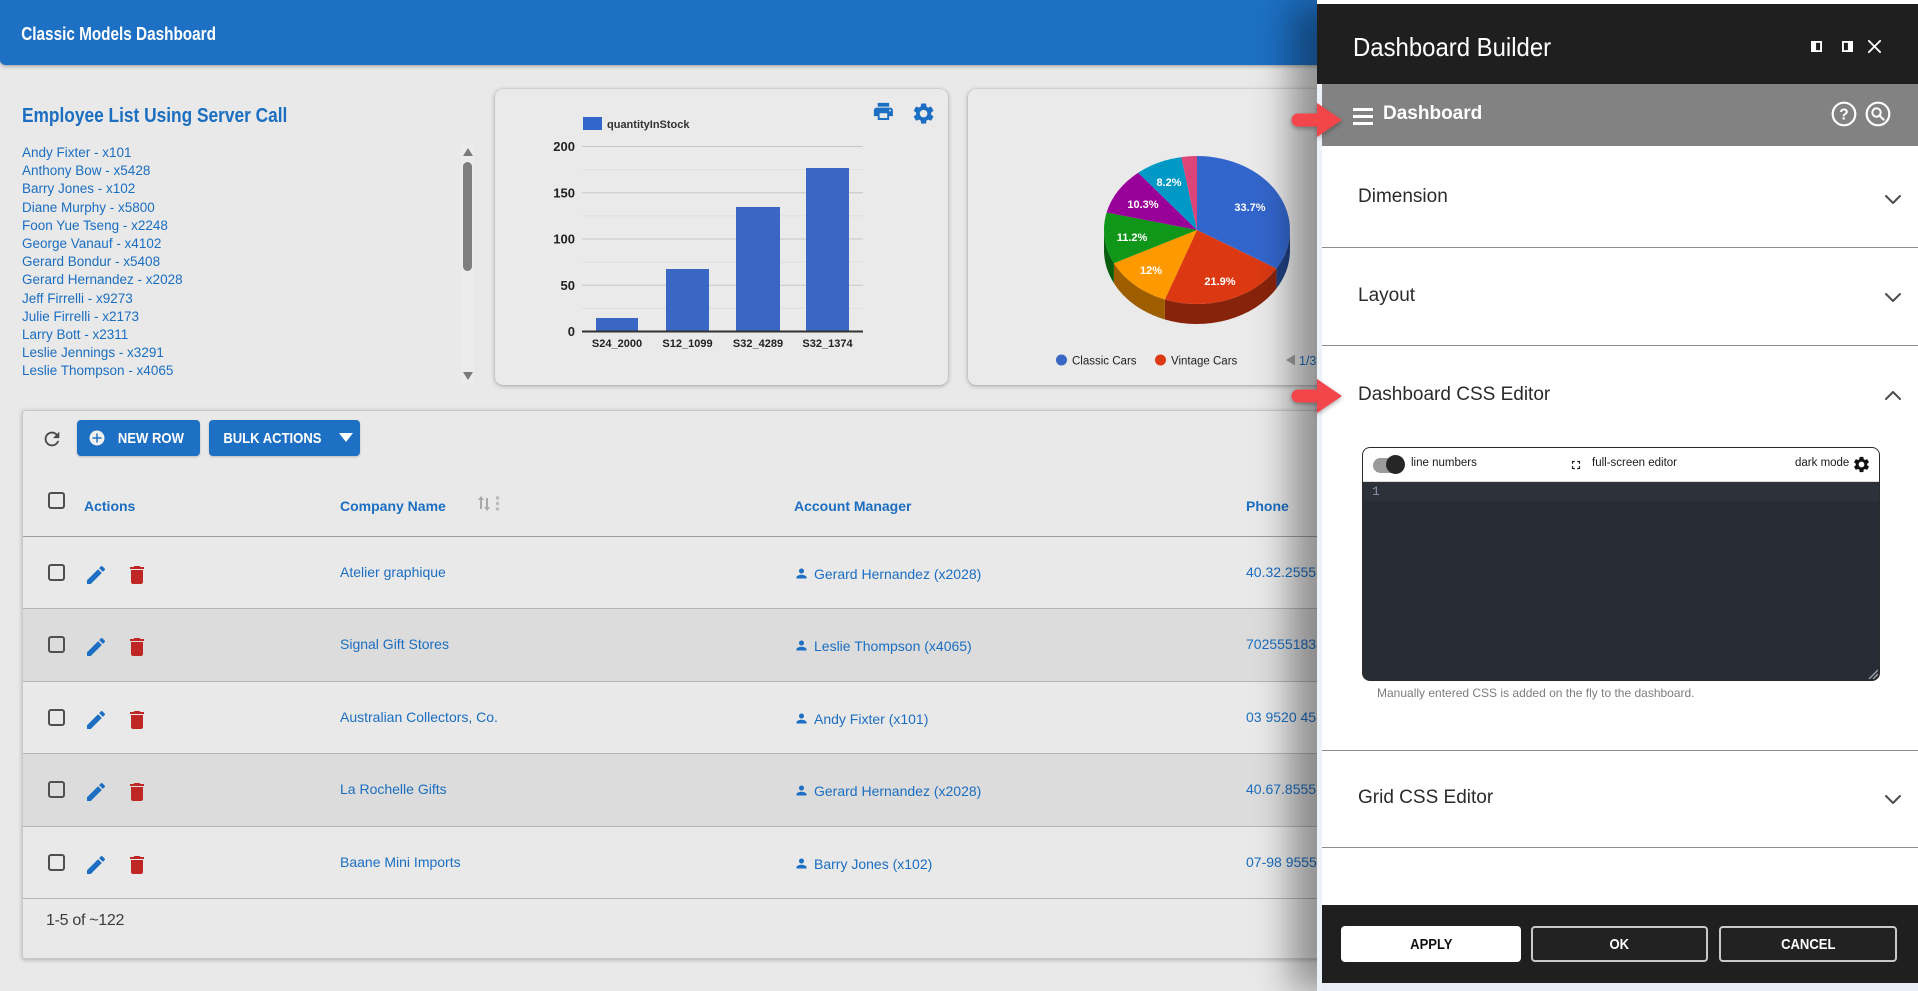  I want to click on svg-text: 33.7%, so click(1249, 208).